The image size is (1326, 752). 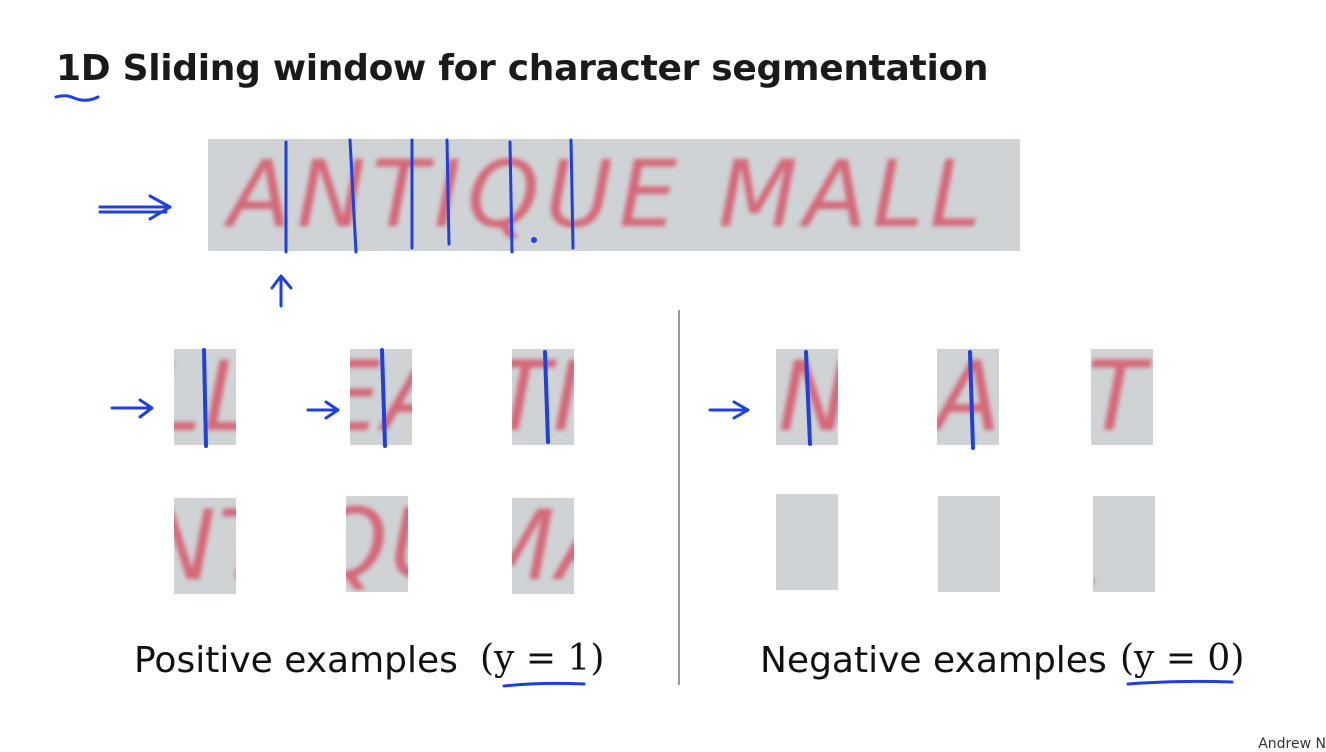 What do you see at coordinates (1180, 682) in the screenshot?
I see `underline-negative-mark` at bounding box center [1180, 682].